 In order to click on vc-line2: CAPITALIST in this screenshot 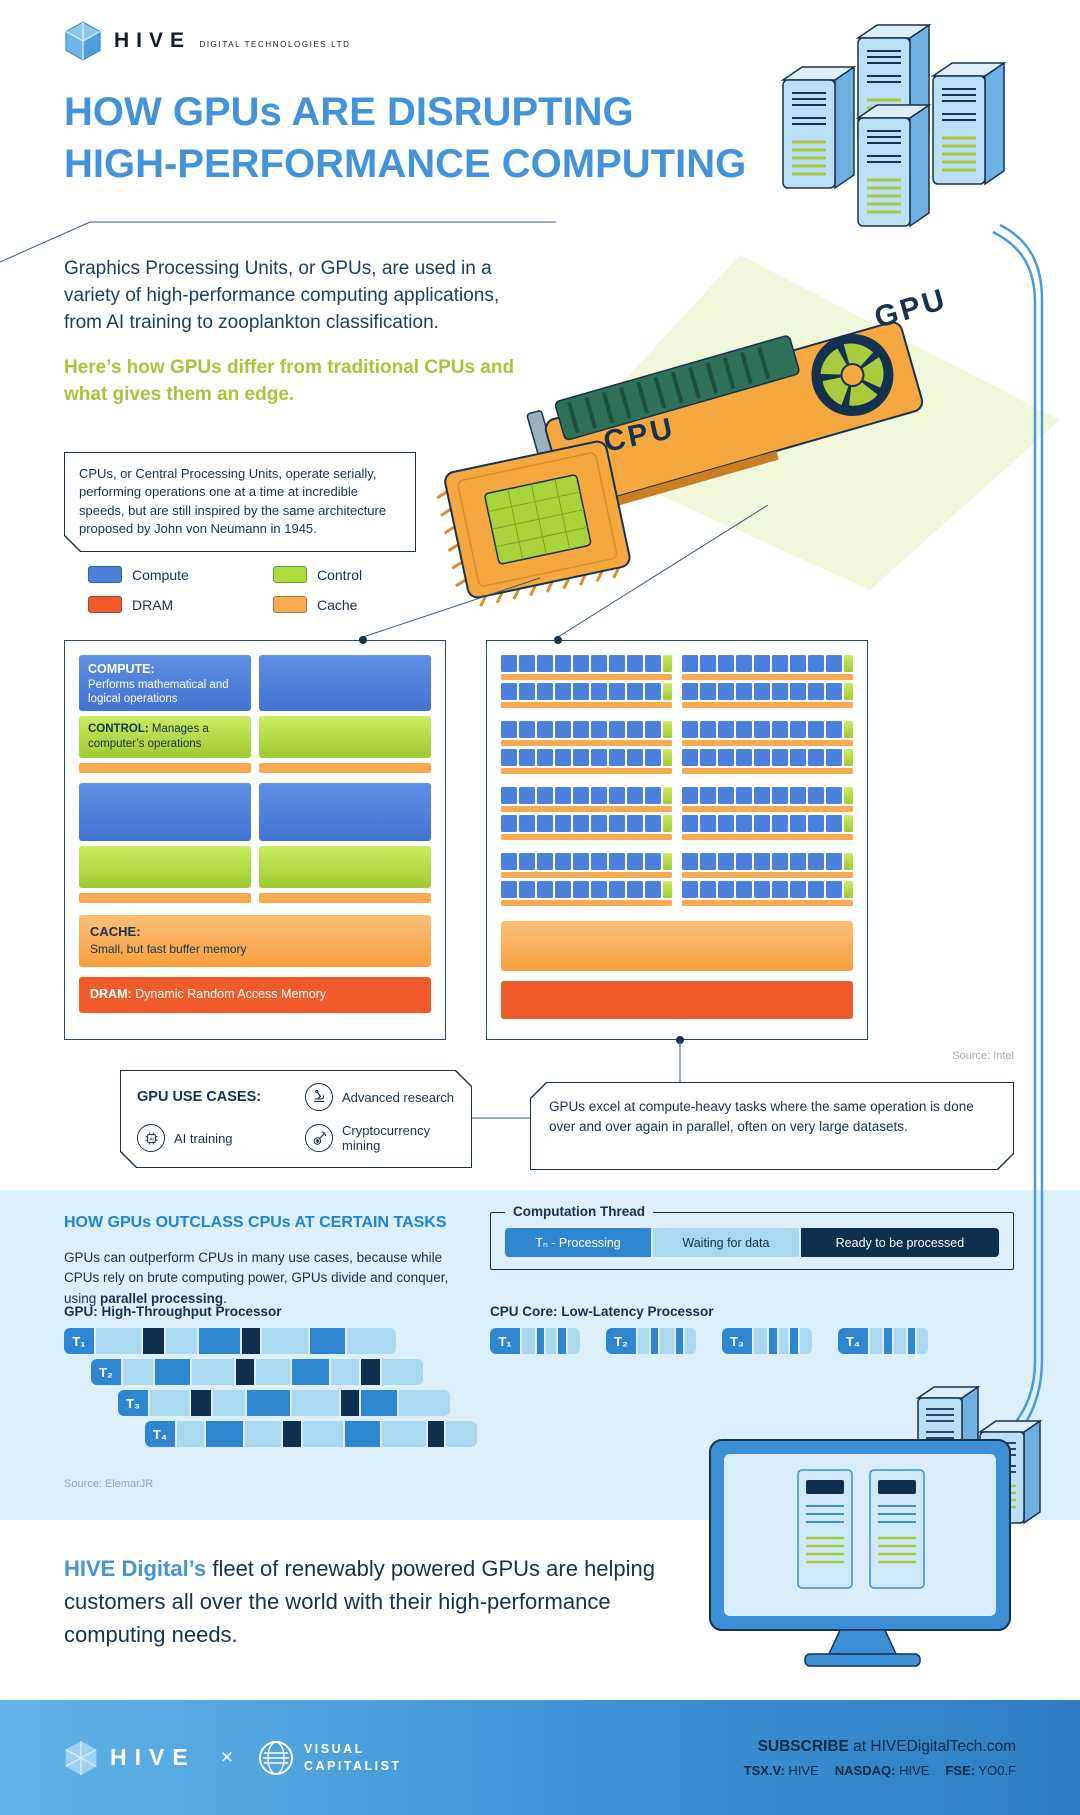, I will do `click(352, 1765)`.